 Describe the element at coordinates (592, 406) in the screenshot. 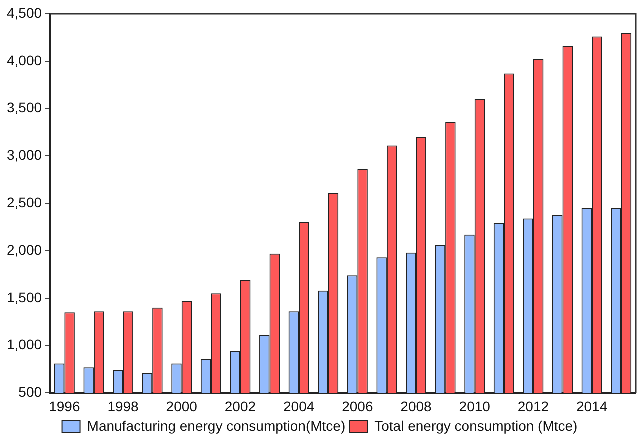

I see `x-tick-label: 2014` at that location.